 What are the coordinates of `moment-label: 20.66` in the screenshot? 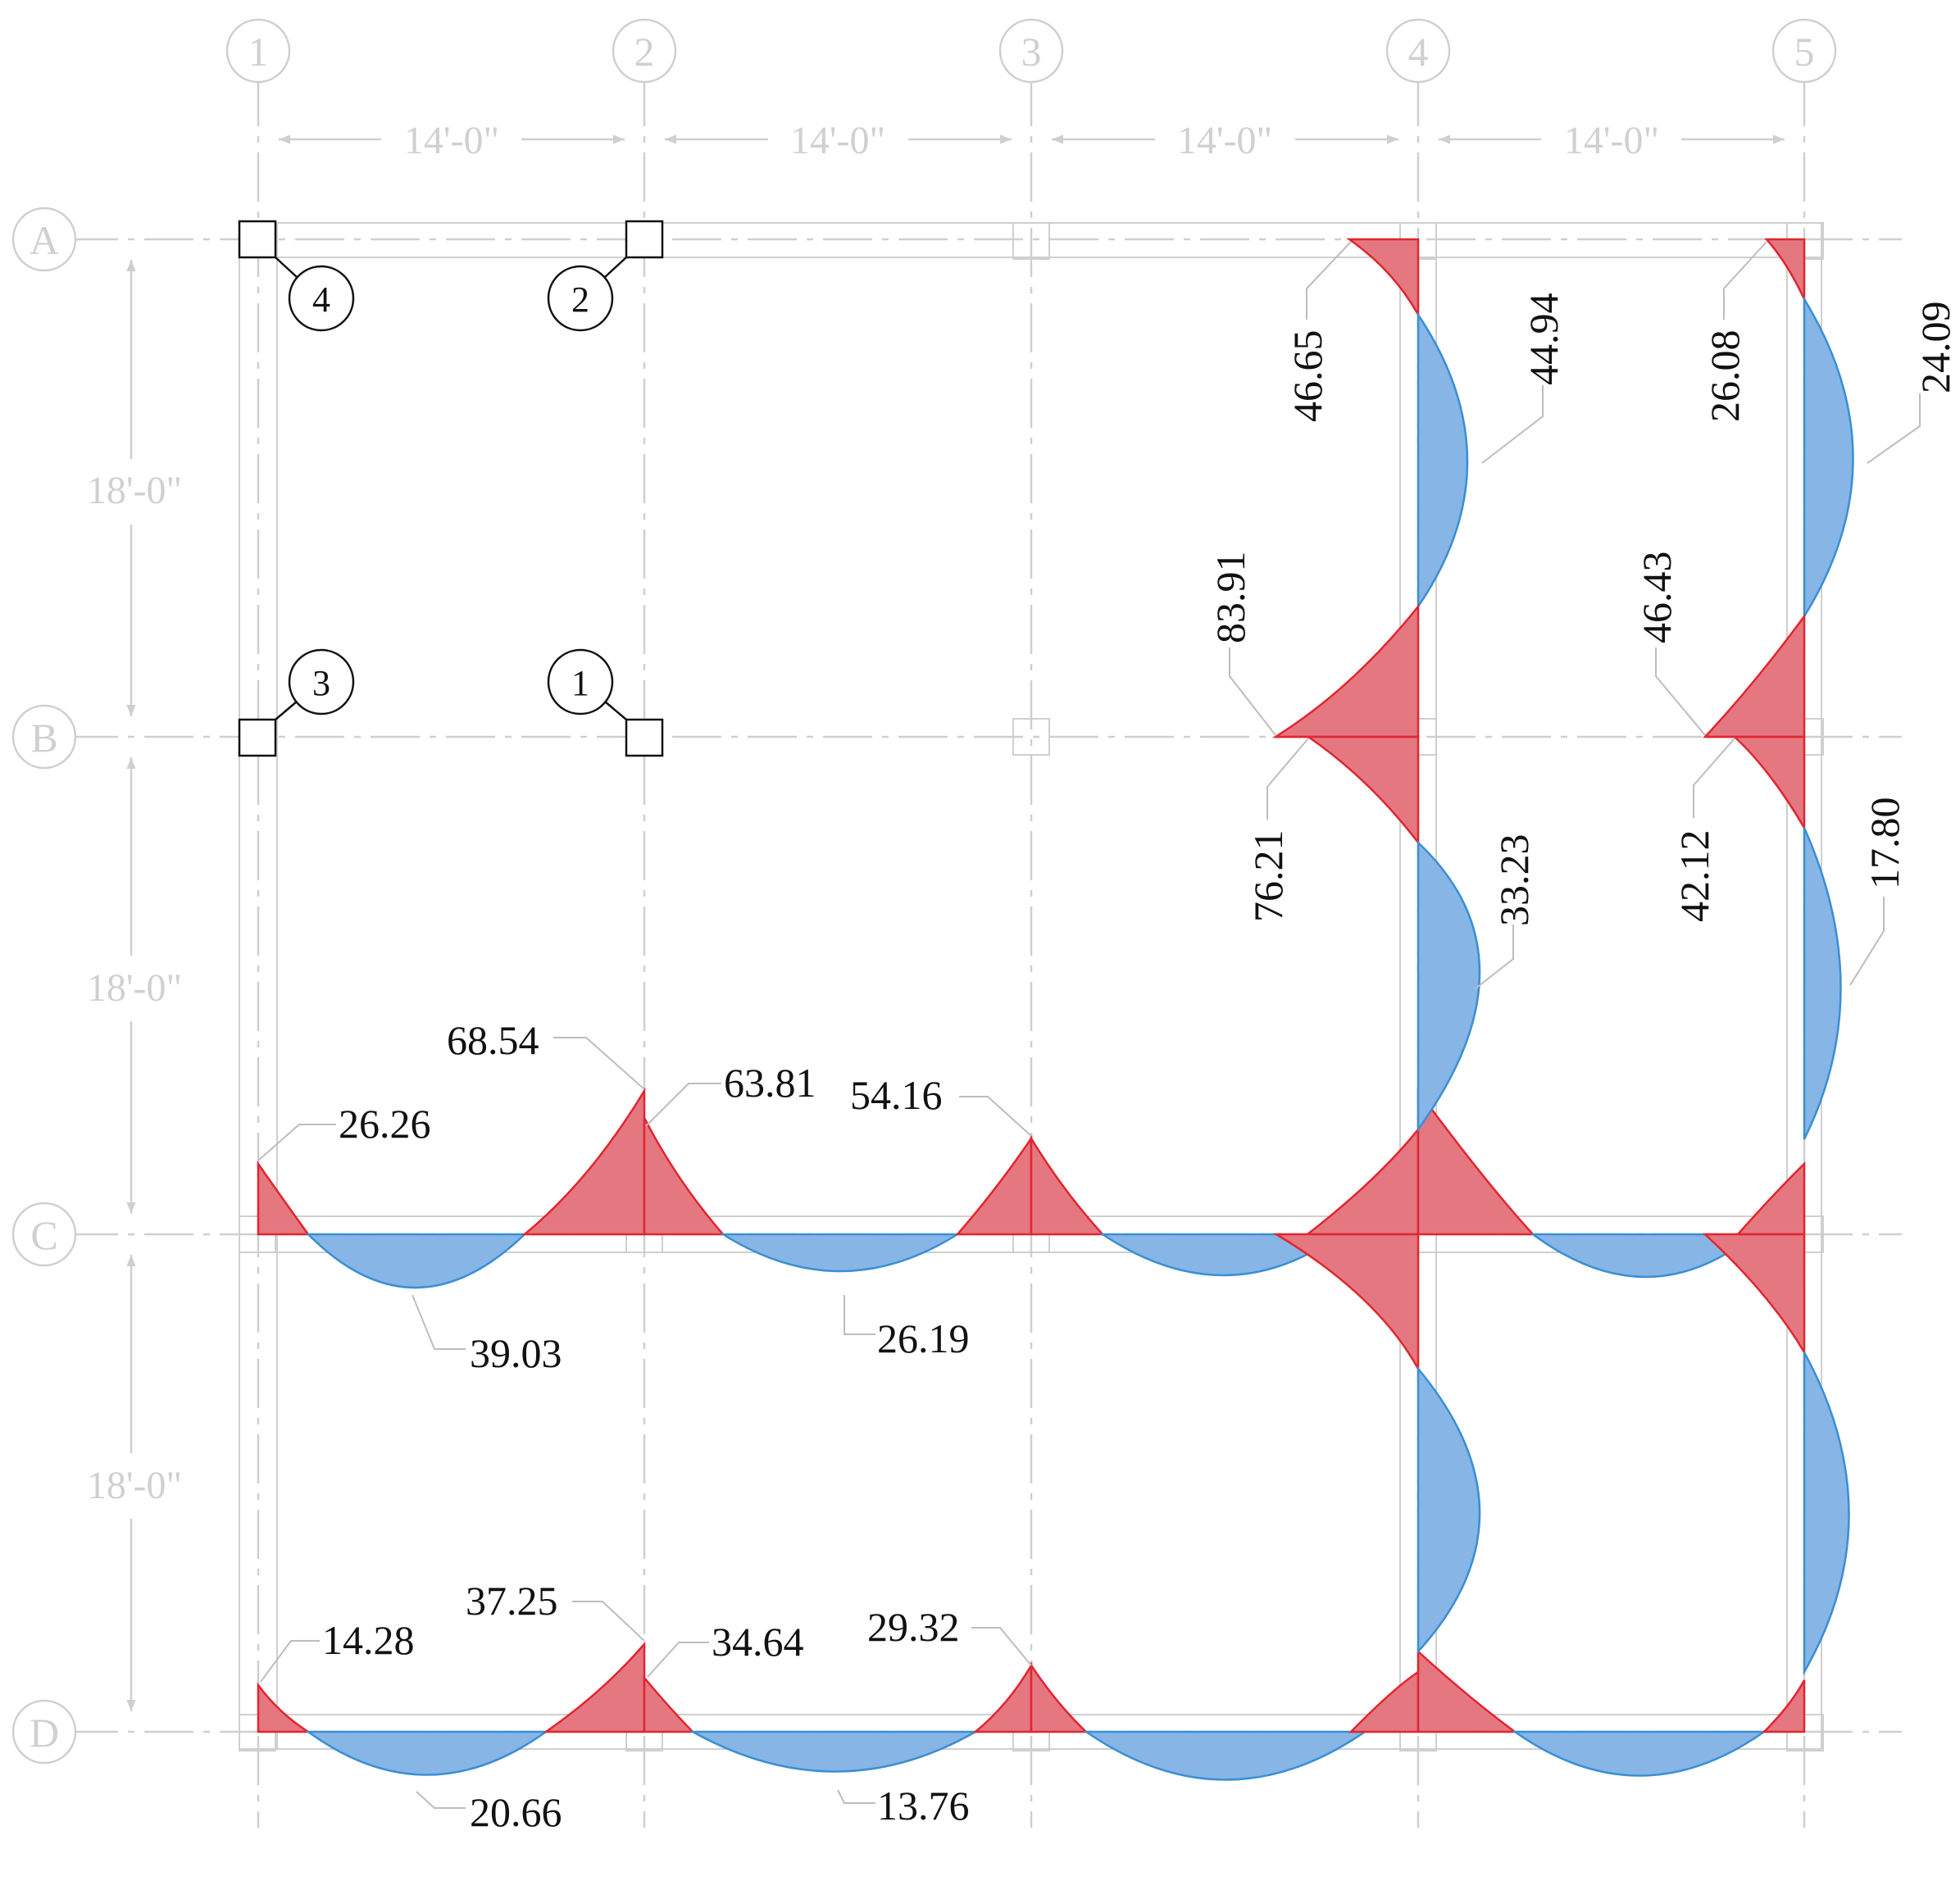 It's located at (516, 1812).